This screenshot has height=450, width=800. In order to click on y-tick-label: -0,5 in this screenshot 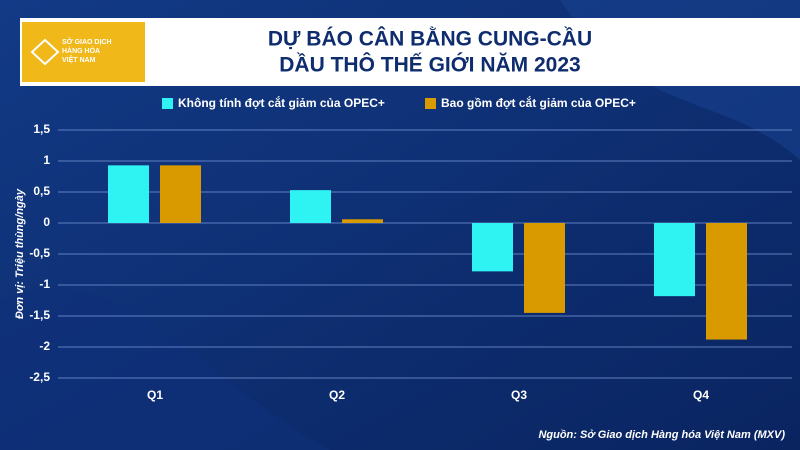, I will do `click(39, 253)`.